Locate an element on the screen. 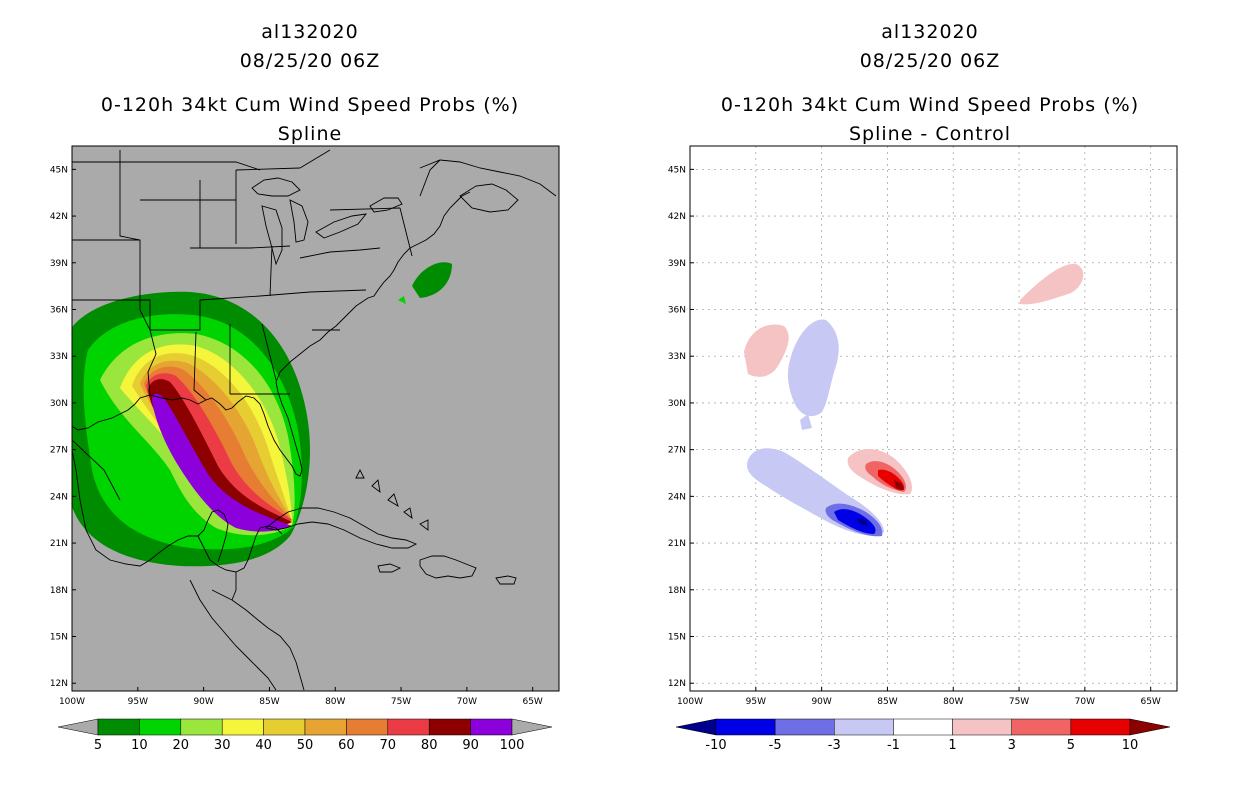 The width and height of the screenshot is (1236, 800). left-storm-id: al132020 is located at coordinates (310, 32).